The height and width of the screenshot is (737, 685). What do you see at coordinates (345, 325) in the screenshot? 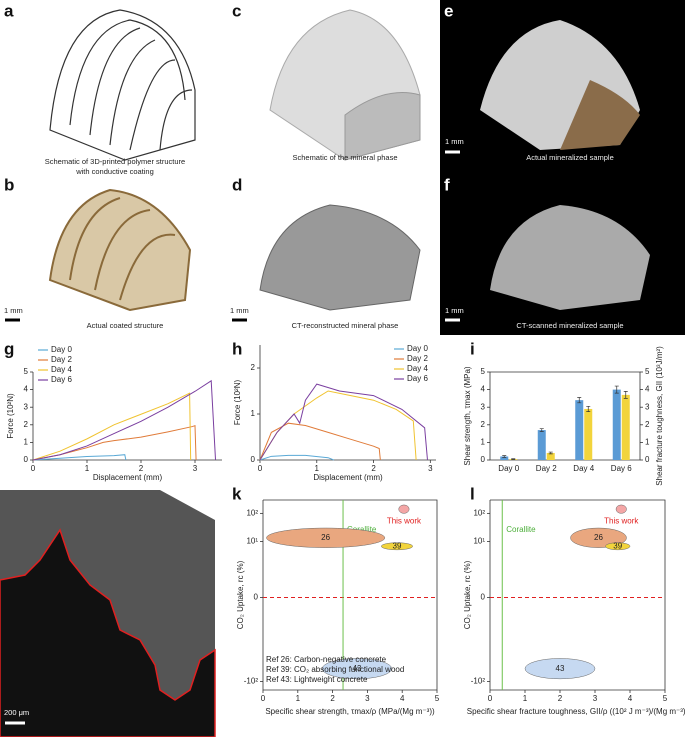
I see `panel-caption: CT-reconstructed mineral phase` at bounding box center [345, 325].